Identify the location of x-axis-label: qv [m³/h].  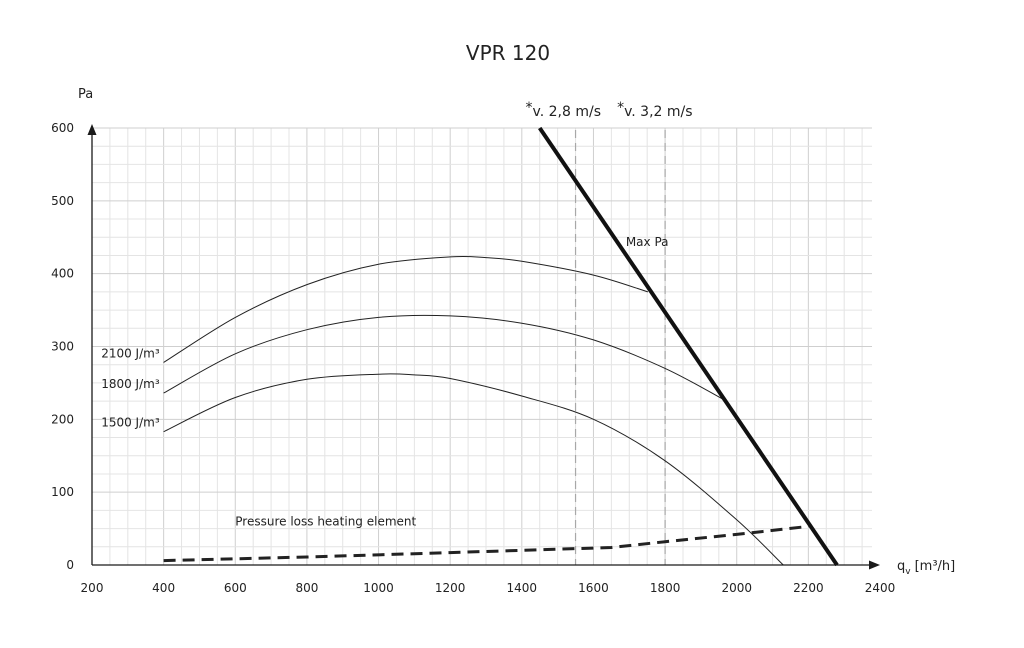
(926, 568).